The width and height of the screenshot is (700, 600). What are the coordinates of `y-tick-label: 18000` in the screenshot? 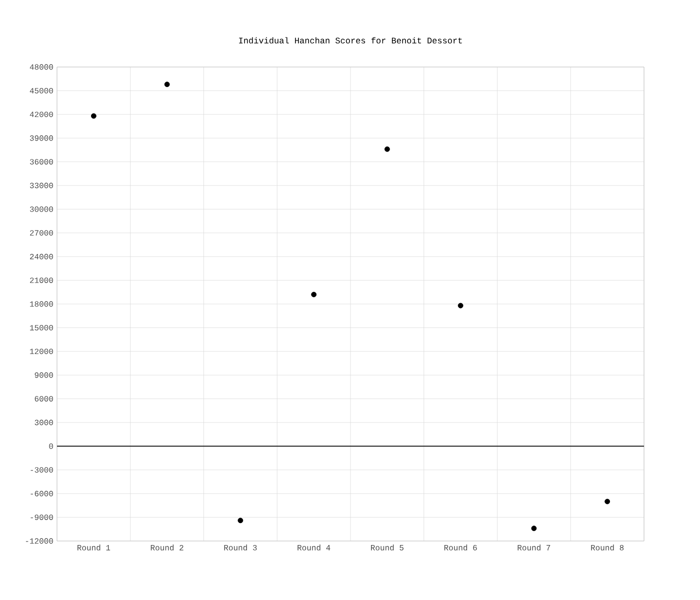 It's located at (41, 304).